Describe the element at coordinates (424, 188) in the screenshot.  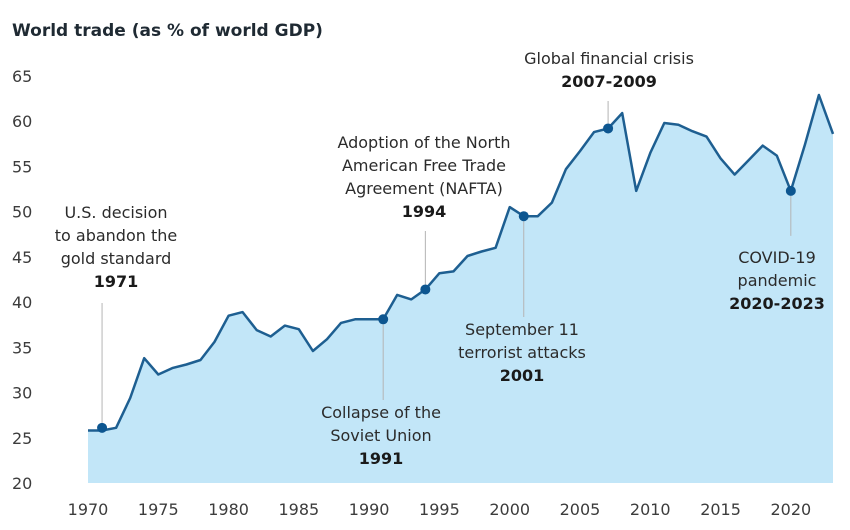
I see `annotation-text: Agreement (NAFTA)` at that location.